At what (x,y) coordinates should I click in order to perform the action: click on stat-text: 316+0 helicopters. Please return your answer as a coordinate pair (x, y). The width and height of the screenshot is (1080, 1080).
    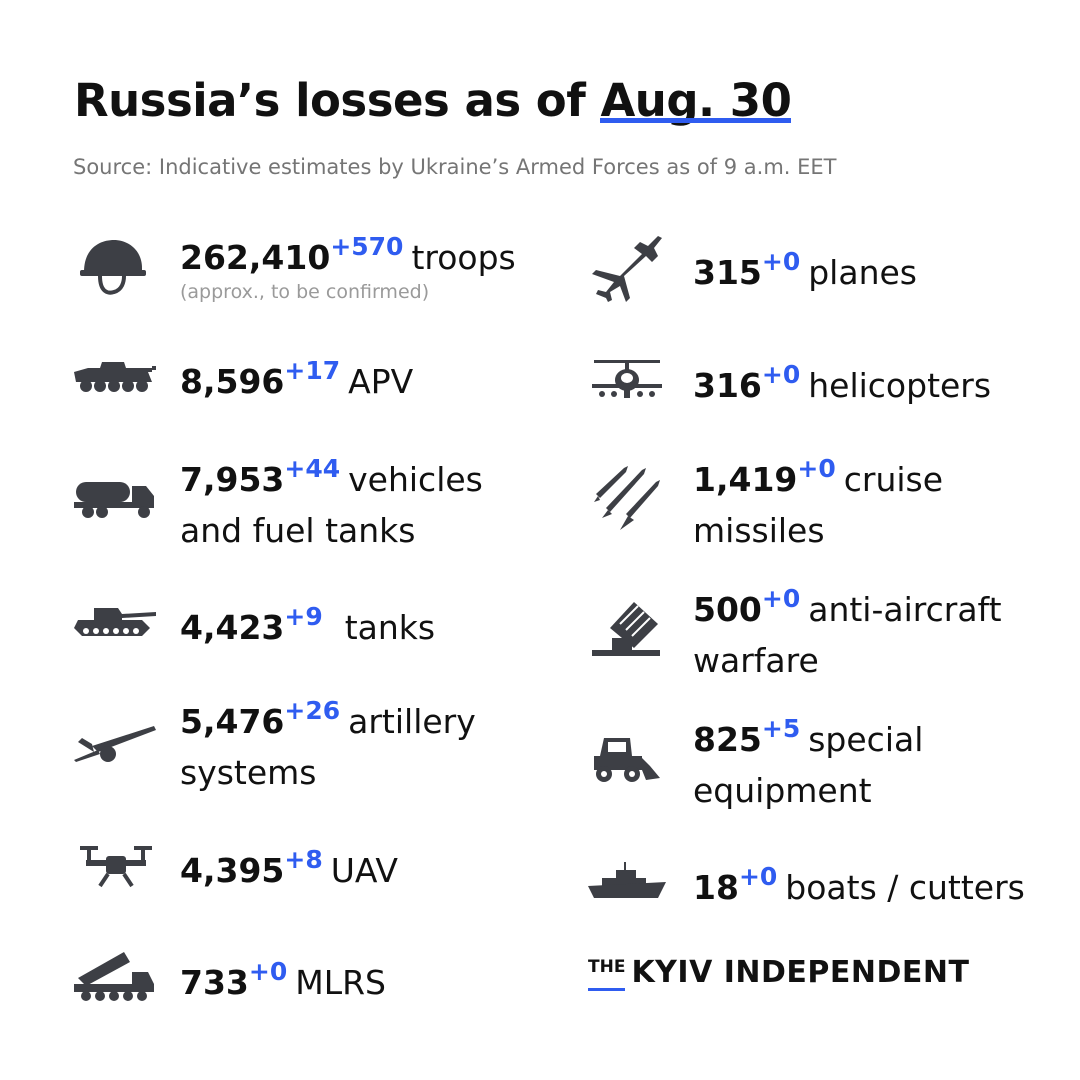
    Looking at the image, I should click on (842, 386).